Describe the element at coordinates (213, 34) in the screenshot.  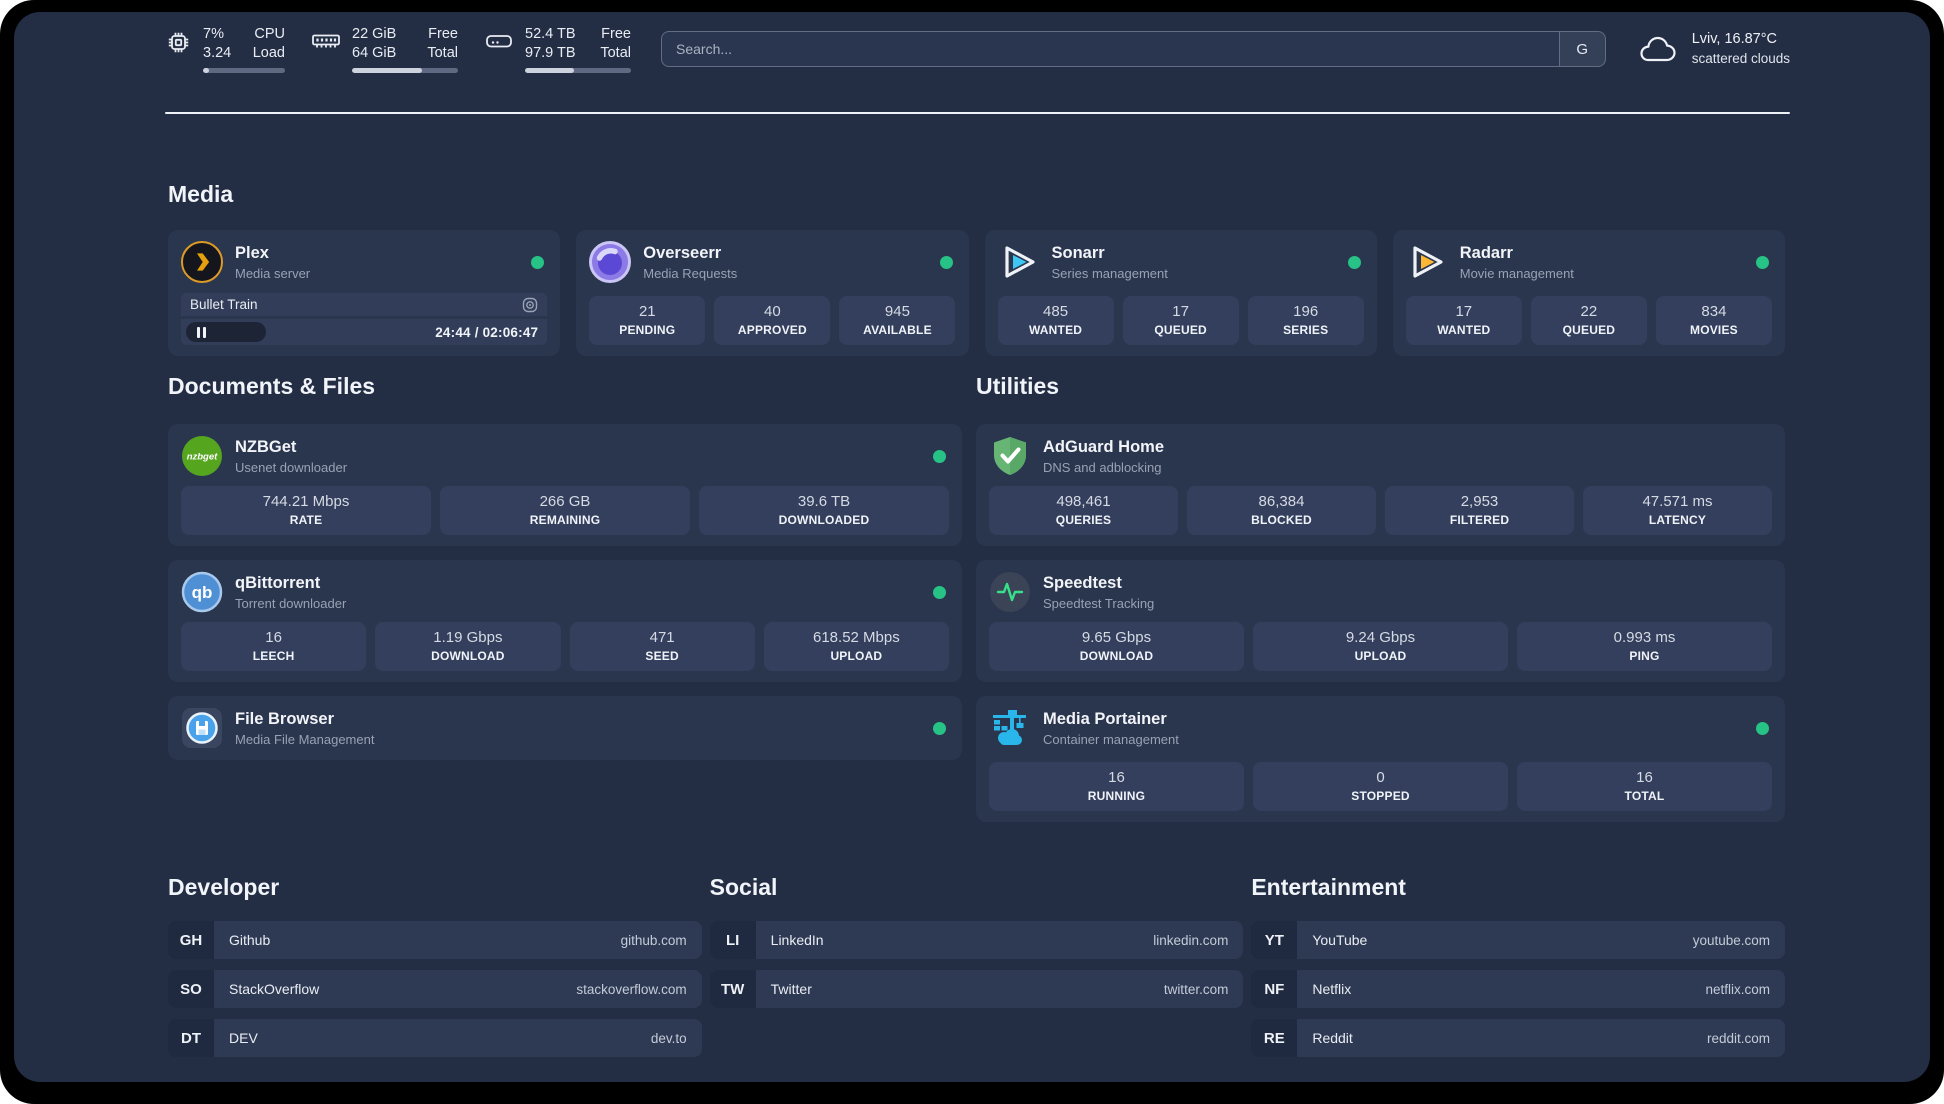
I see `cpu-usage-value: 7%` at that location.